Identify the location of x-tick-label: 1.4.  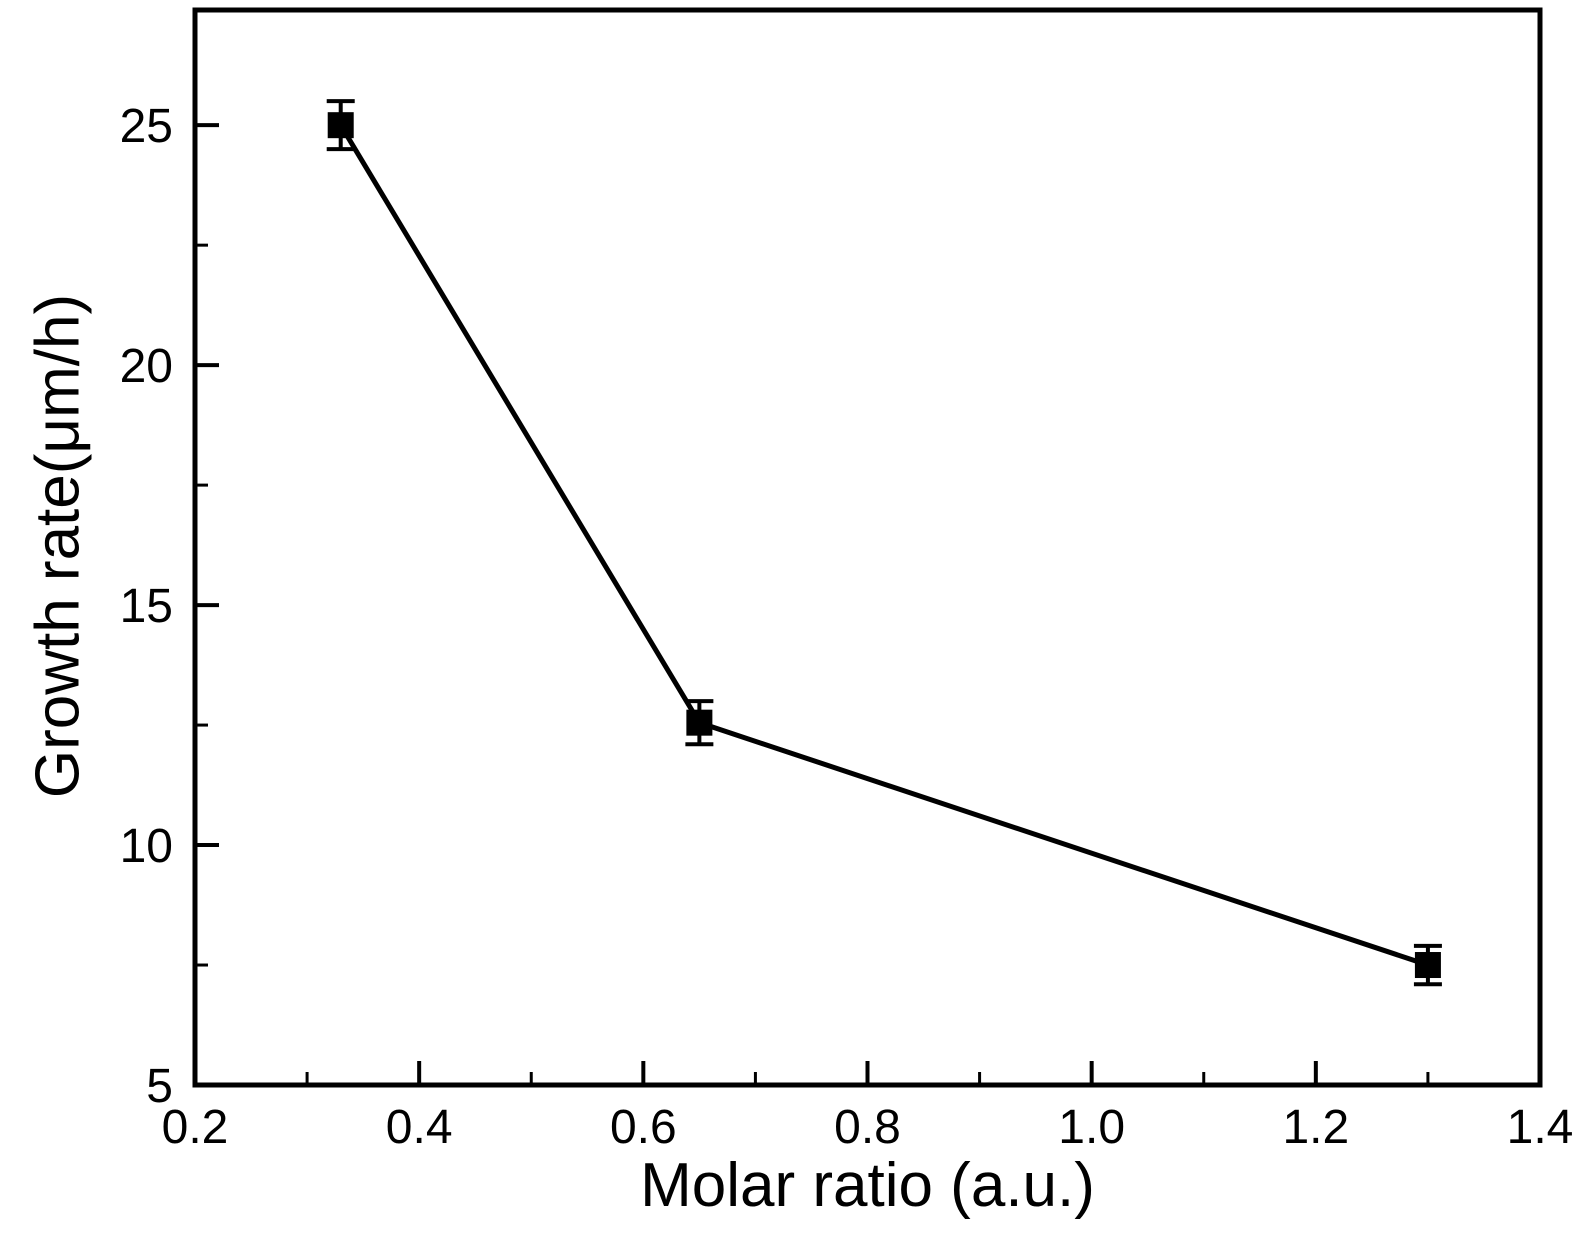
(1540, 1127).